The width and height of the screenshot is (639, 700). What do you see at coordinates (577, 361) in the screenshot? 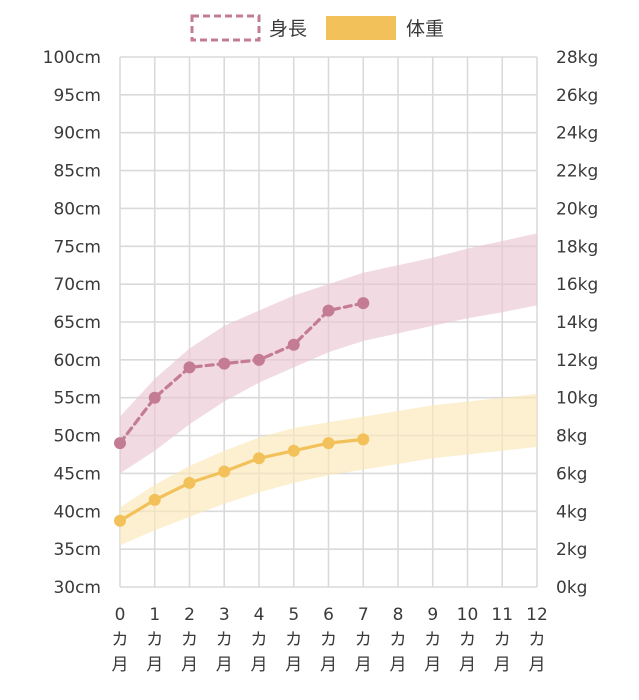
I see `y-right-tick-label: 12kg` at bounding box center [577, 361].